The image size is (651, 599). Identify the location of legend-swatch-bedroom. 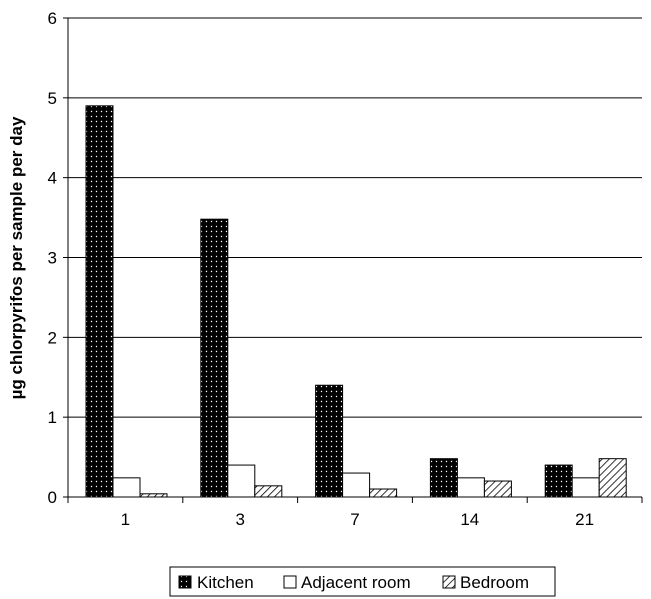
(449, 582).